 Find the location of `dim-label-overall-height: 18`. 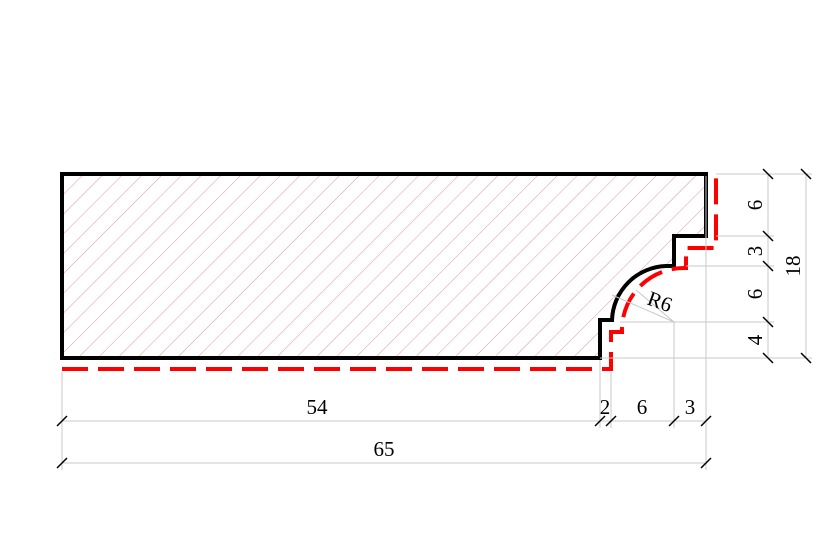

dim-label-overall-height: 18 is located at coordinates (793, 266).